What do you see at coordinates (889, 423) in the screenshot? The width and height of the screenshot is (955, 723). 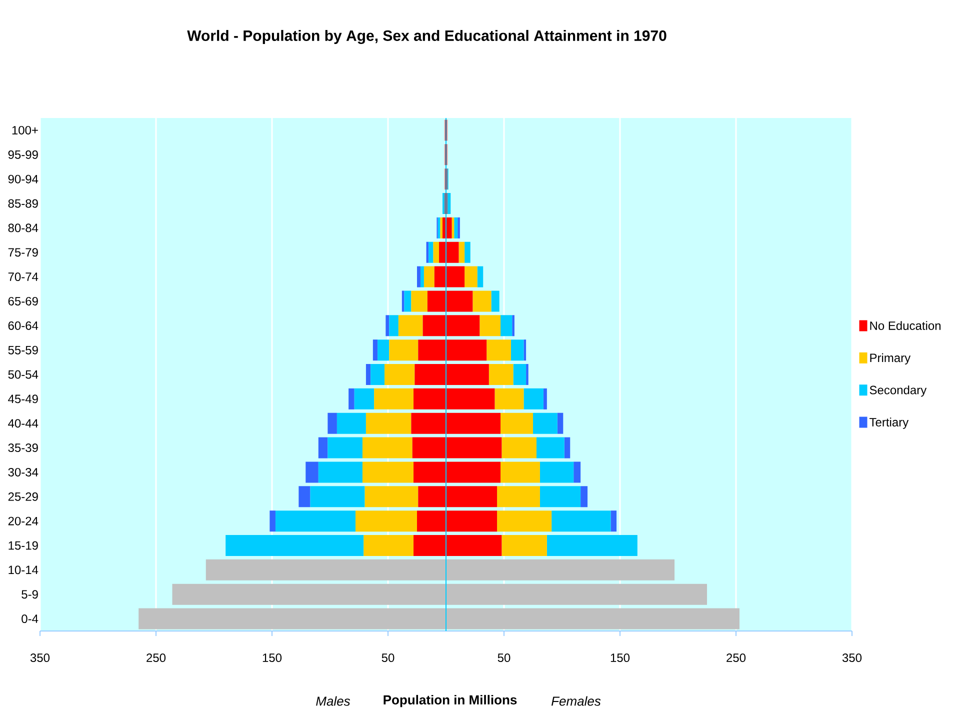 I see `legend-label: Tertiary` at bounding box center [889, 423].